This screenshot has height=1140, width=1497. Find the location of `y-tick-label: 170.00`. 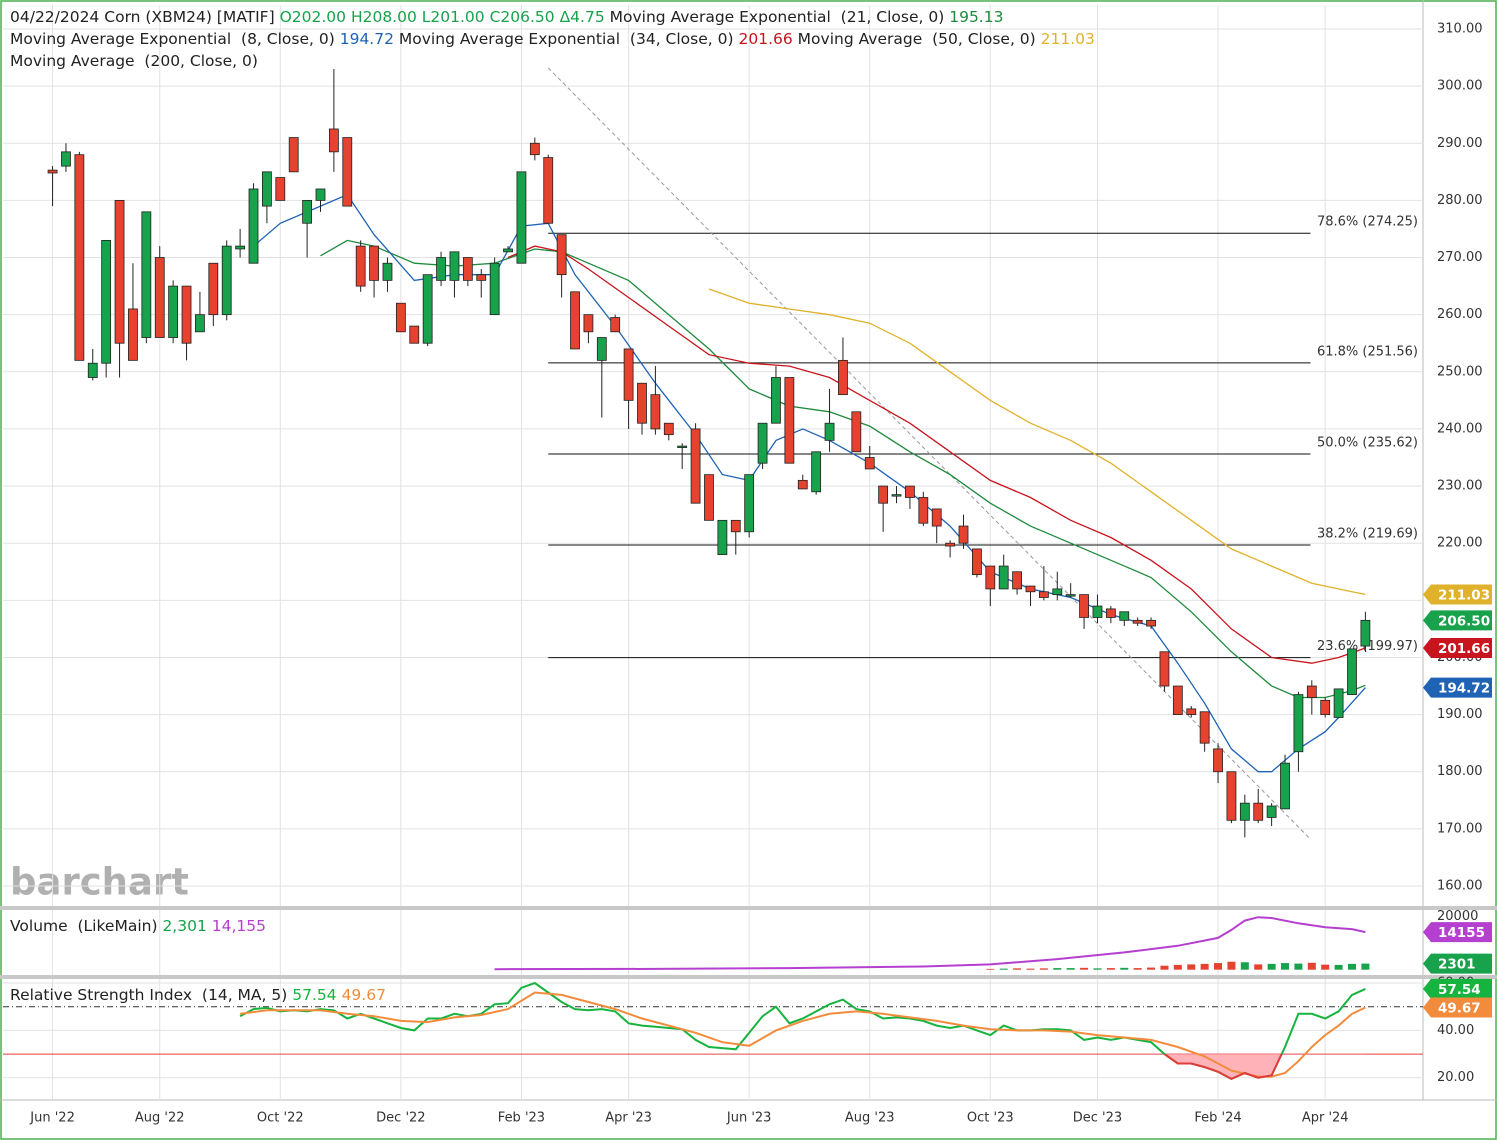

y-tick-label: 170.00 is located at coordinates (1460, 828).